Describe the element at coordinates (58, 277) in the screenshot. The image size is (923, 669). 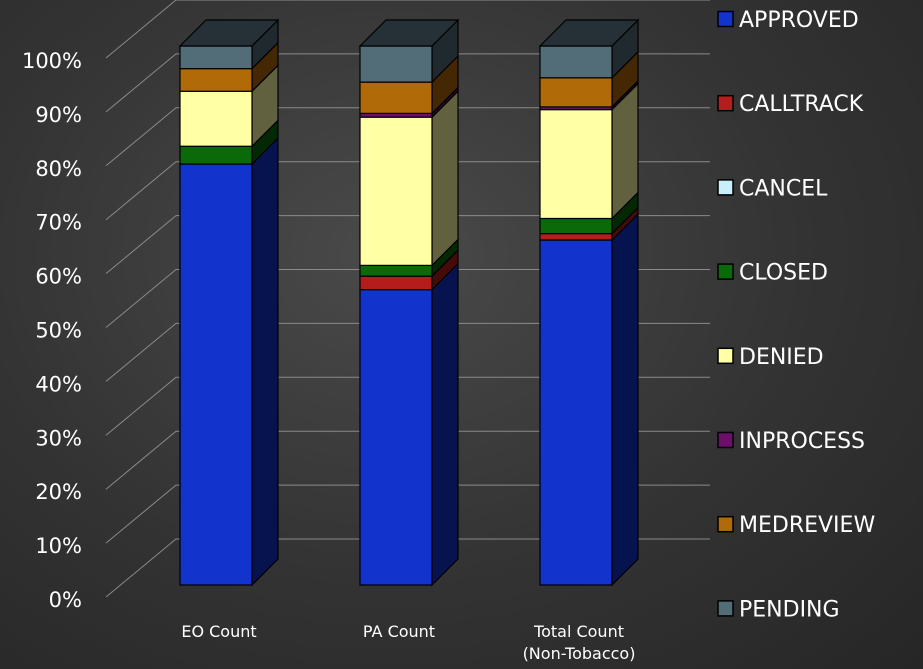
I see `y-tick-label: 60%` at that location.